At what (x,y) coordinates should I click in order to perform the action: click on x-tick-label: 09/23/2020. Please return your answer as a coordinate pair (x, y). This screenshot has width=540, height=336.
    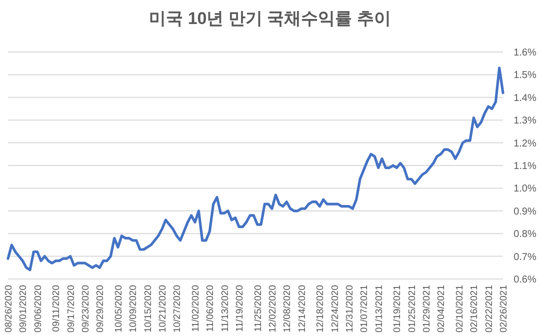
    Looking at the image, I should click on (86, 309).